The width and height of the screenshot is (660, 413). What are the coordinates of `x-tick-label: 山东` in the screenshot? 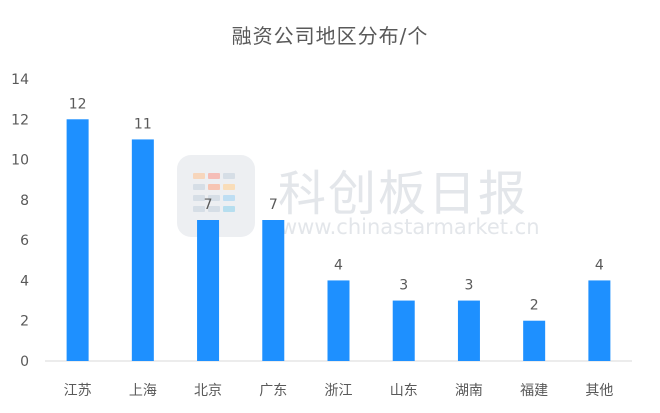 It's located at (404, 391).